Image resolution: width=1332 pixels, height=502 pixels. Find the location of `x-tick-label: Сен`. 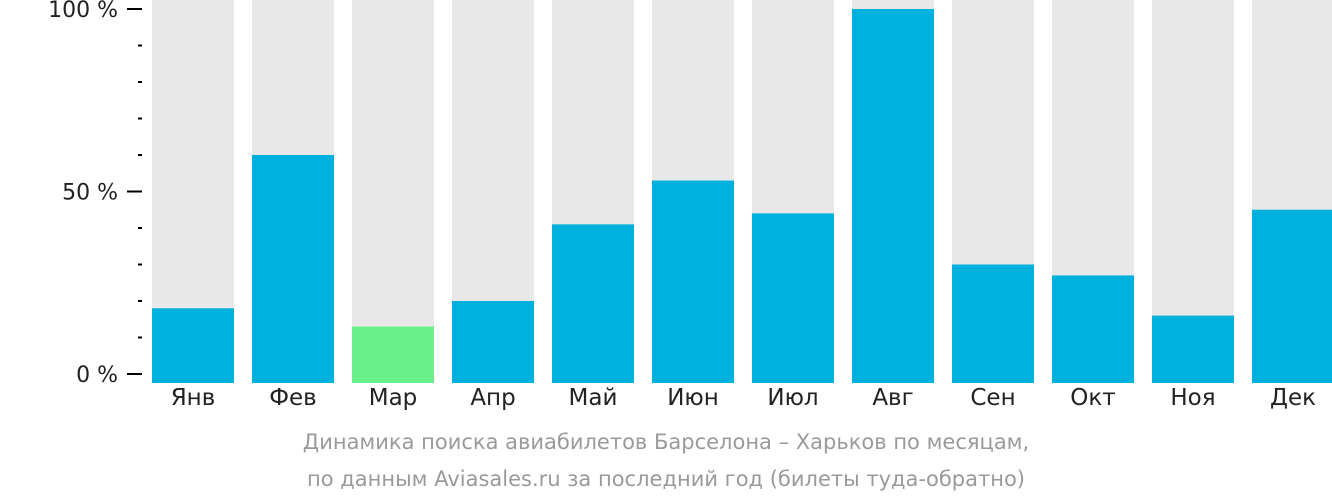

x-tick-label: Сен is located at coordinates (992, 398).